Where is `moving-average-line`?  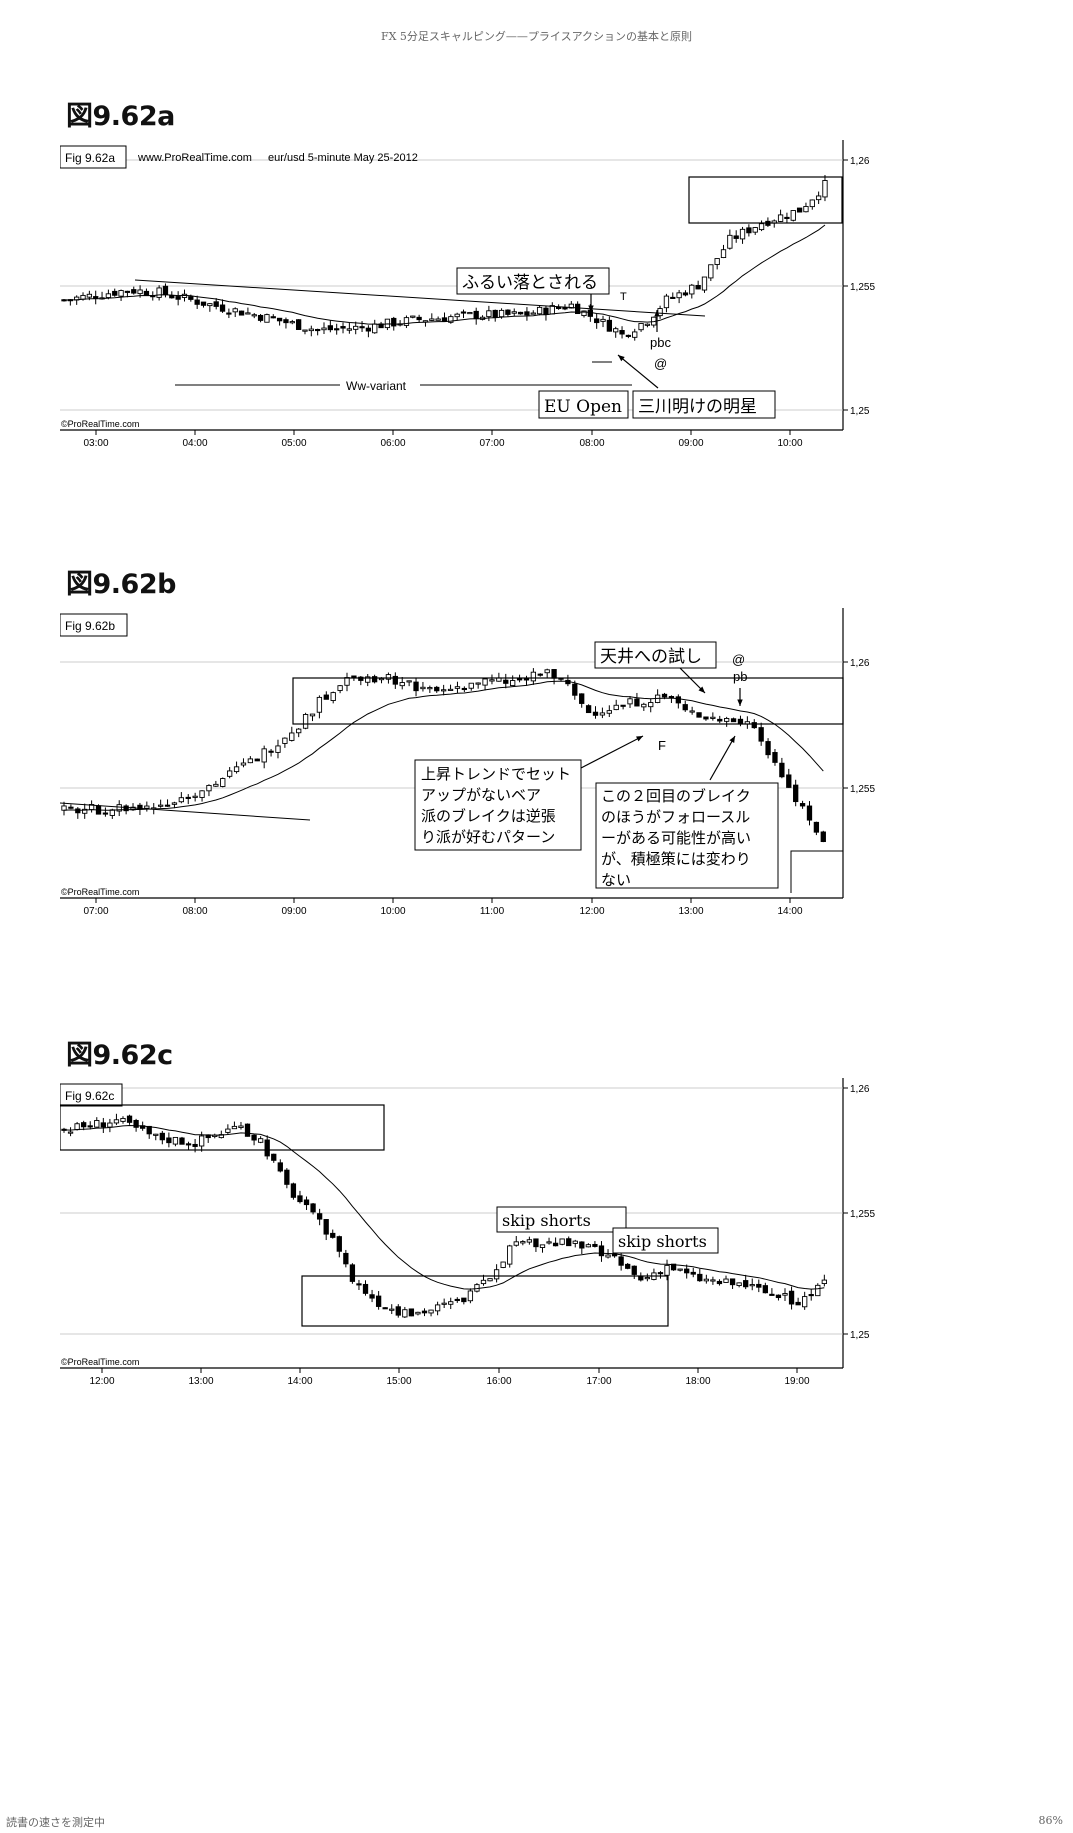
moving-average-line is located at coordinates (444, 1207).